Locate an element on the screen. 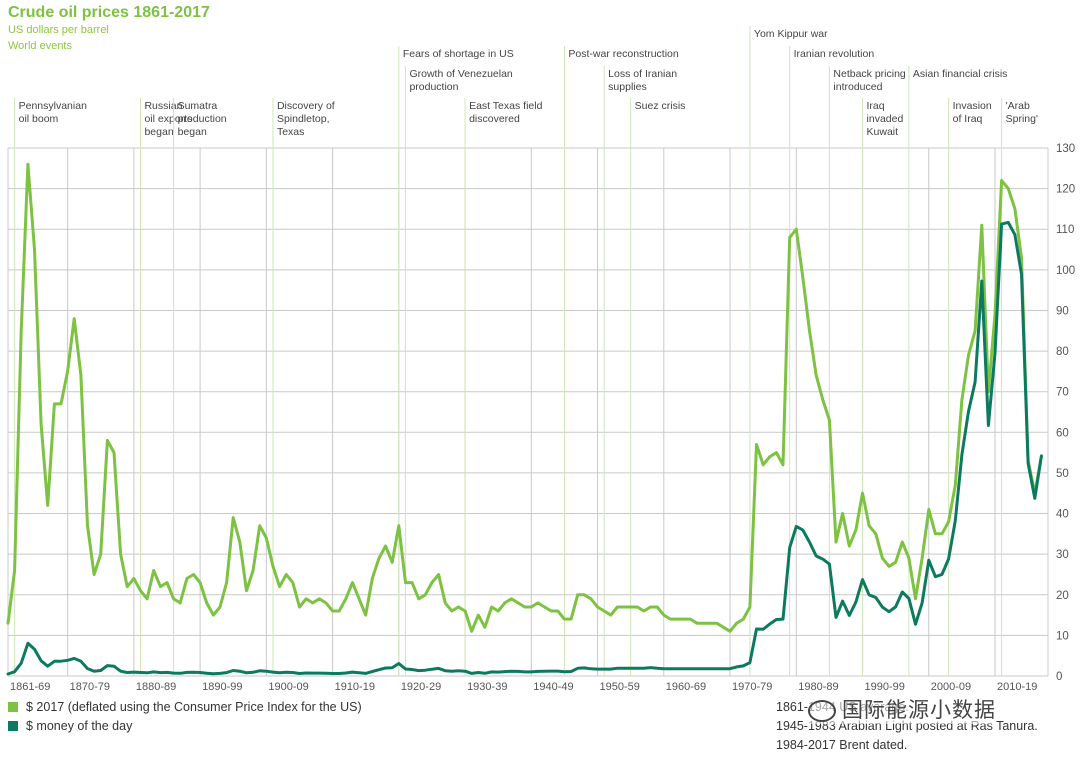 This screenshot has width=1080, height=758. event-label: Post-war reconstruction is located at coordinates (623, 54).